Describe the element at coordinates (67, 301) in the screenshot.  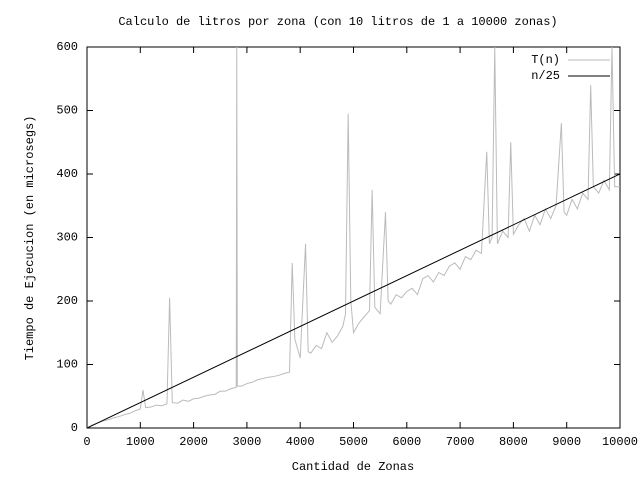
I see `y-tick-label: 200` at that location.